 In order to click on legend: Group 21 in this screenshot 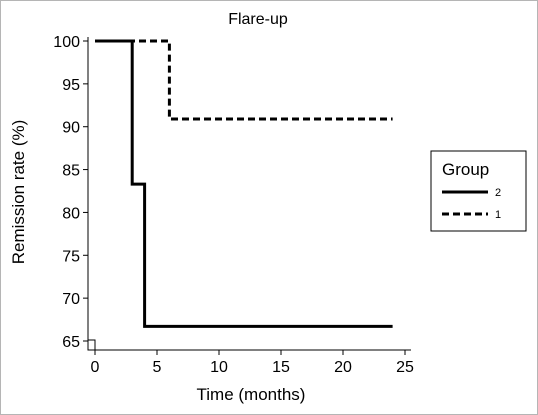, I will do `click(478, 191)`.